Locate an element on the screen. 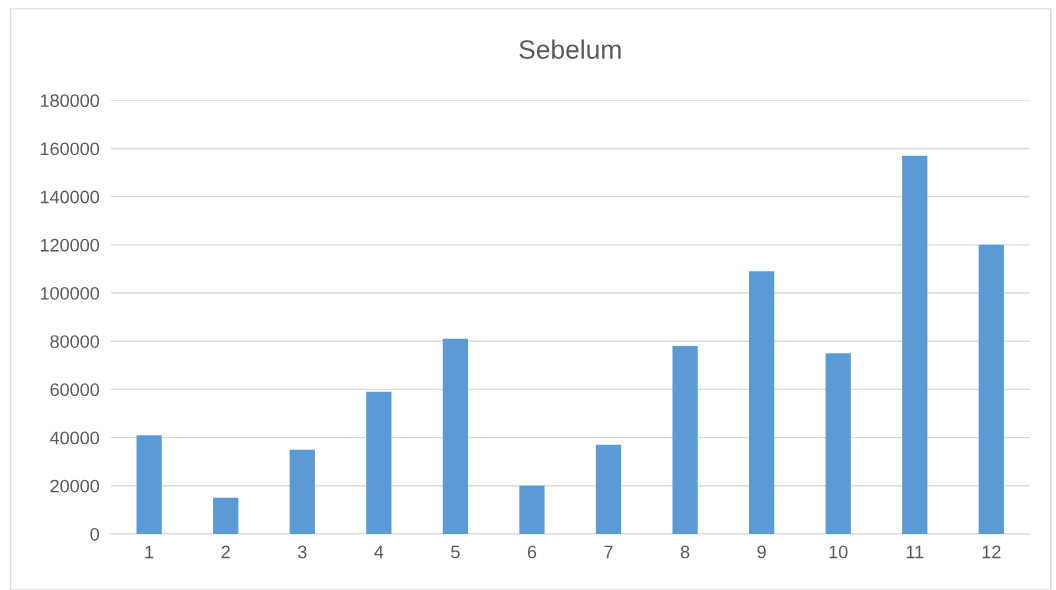 Image resolution: width=1056 pixels, height=590 pixels. y-tick-label: 140000 is located at coordinates (70, 197).